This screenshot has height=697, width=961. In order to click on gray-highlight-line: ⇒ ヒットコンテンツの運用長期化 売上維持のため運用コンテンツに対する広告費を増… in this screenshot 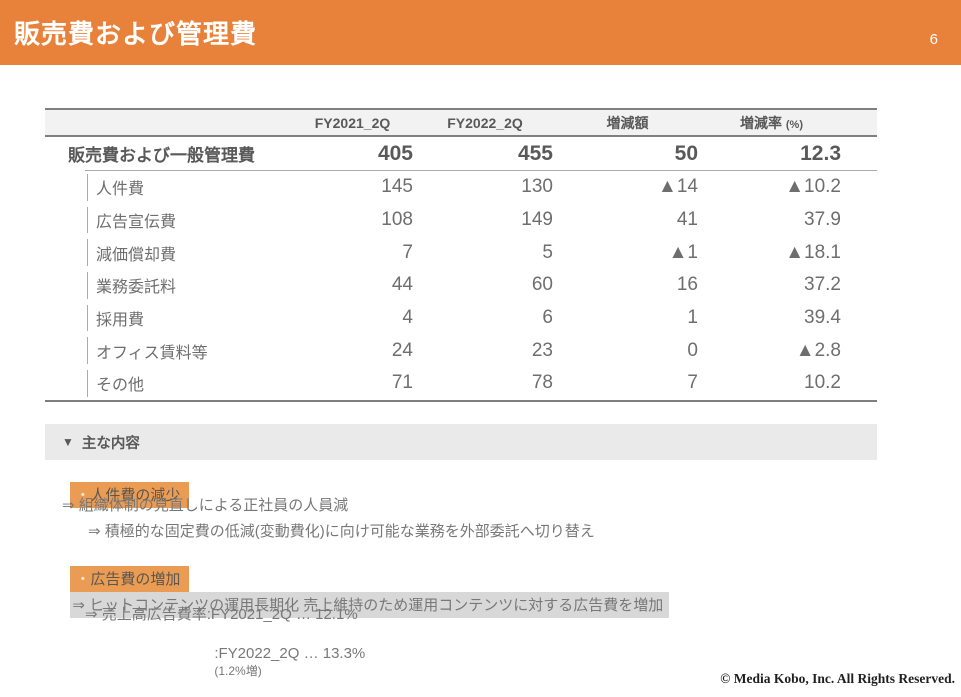, I will do `click(370, 605)`.